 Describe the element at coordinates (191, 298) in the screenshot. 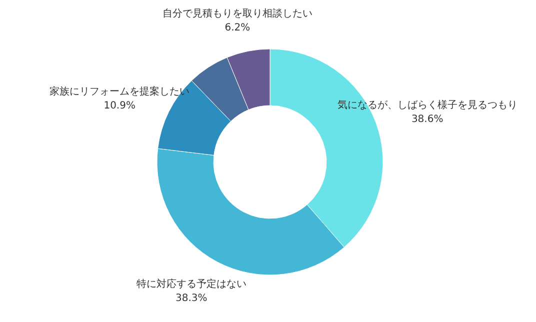

I see `data-label: 38.3%` at that location.